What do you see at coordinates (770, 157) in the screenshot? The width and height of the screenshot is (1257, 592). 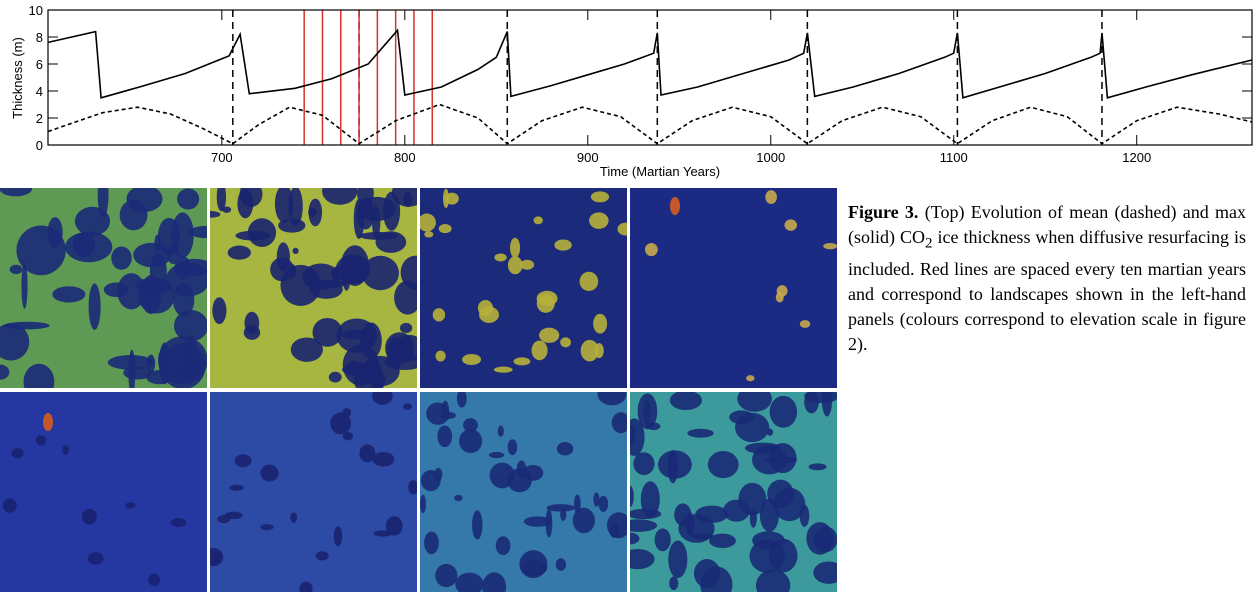 I see `x-tick-label: 1000` at bounding box center [770, 157].